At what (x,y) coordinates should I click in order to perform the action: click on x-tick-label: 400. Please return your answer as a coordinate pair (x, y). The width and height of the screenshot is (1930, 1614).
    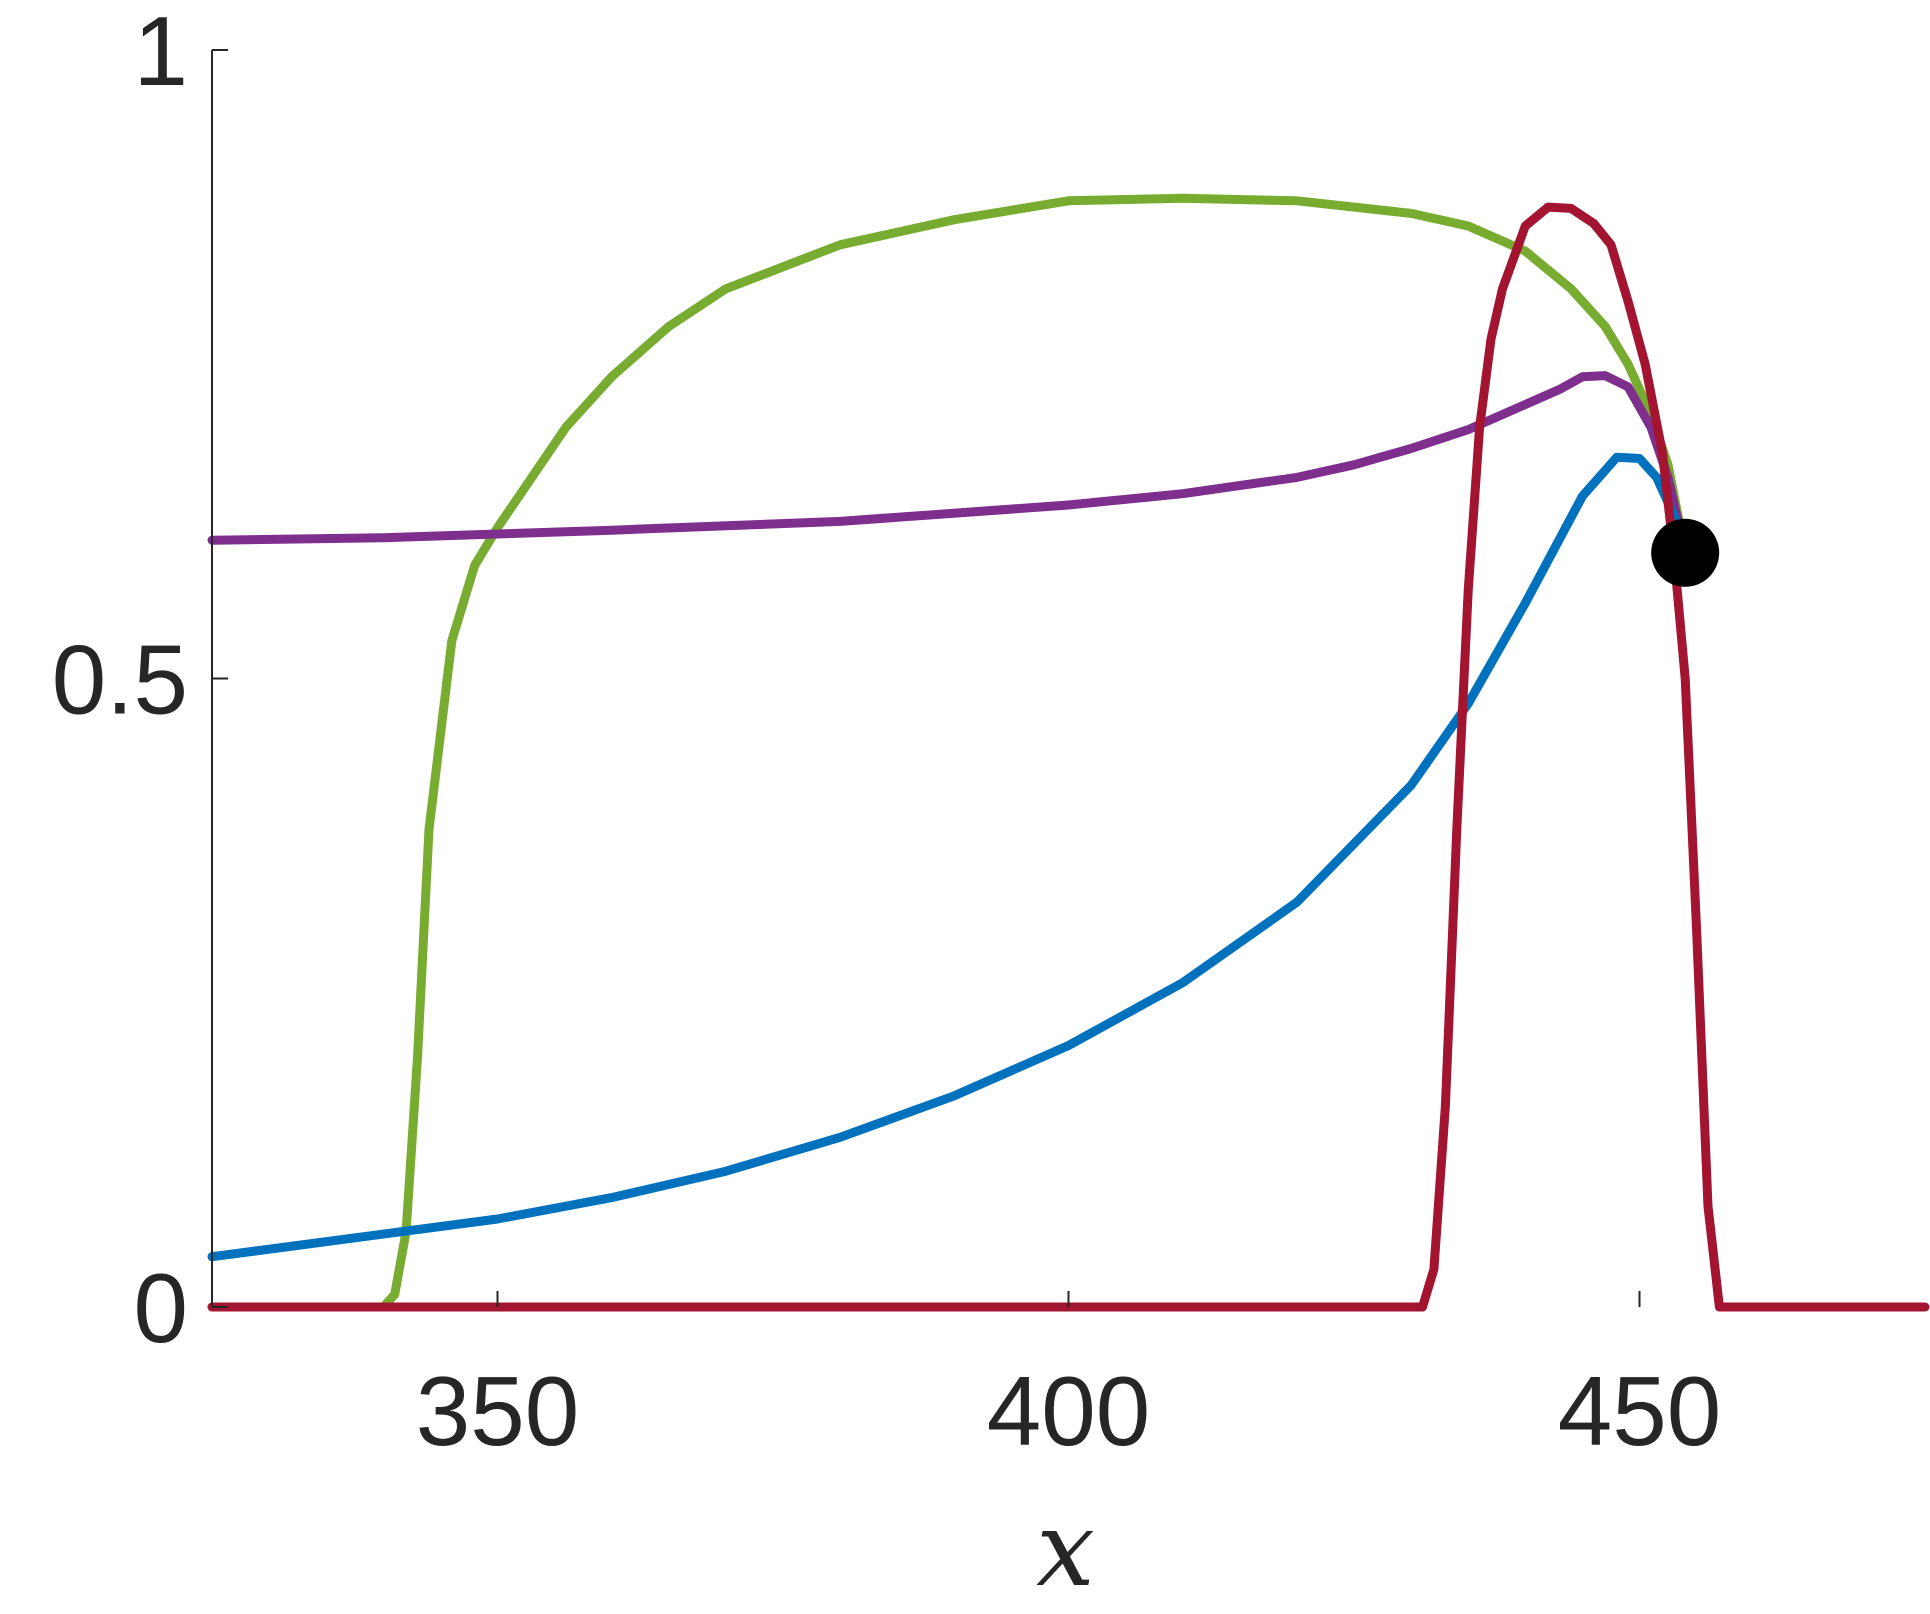
    Looking at the image, I should click on (1069, 1411).